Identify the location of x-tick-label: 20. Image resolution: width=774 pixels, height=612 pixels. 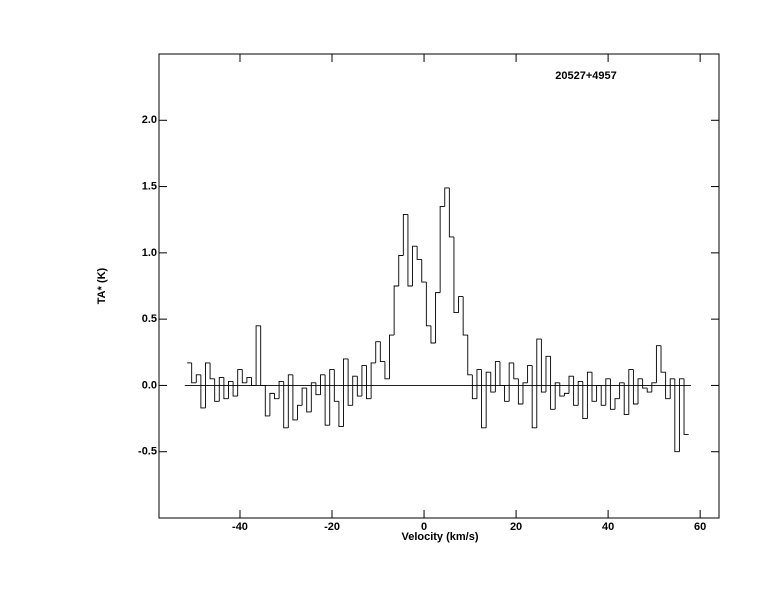
(516, 527).